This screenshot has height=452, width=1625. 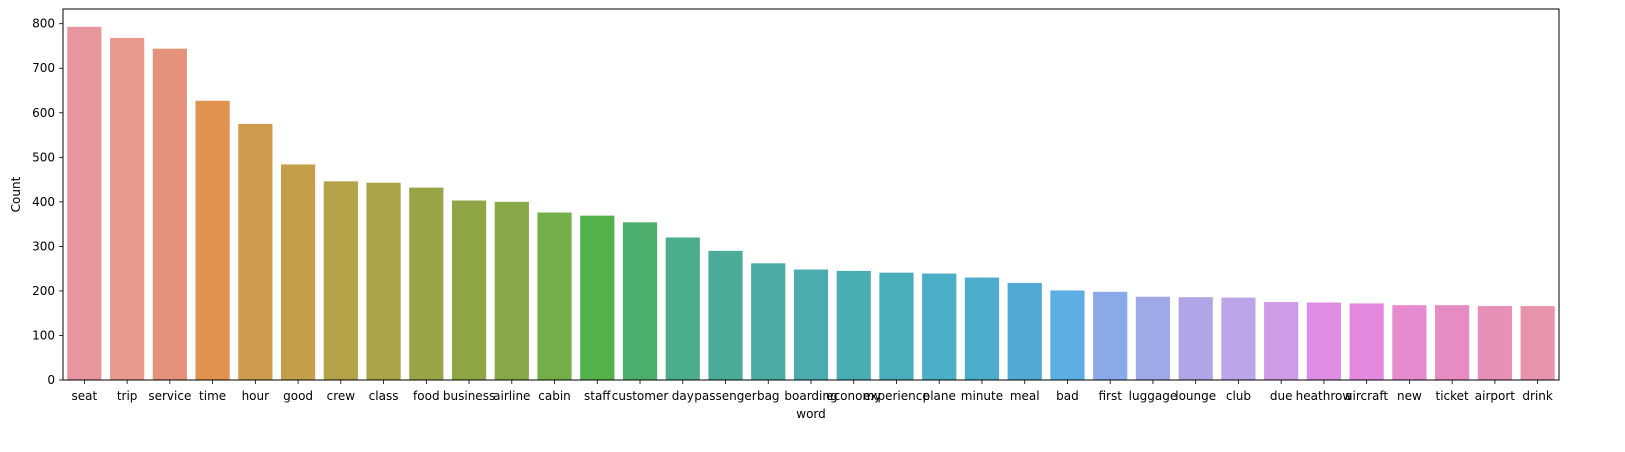 I want to click on x-tick-label: business, so click(x=469, y=396).